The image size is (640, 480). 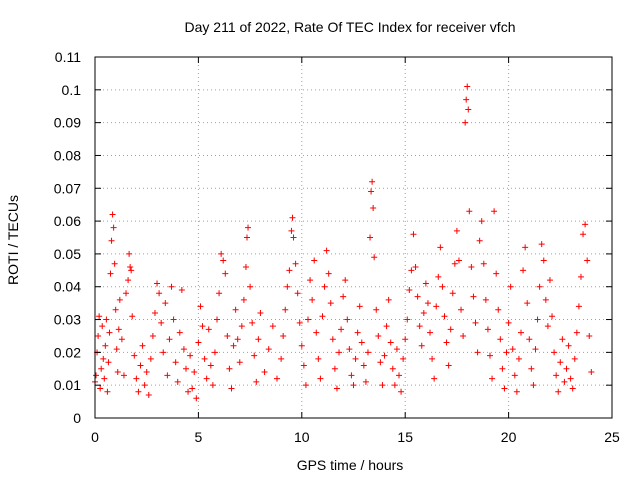 I want to click on y-tick-label: 0, so click(x=77, y=418).